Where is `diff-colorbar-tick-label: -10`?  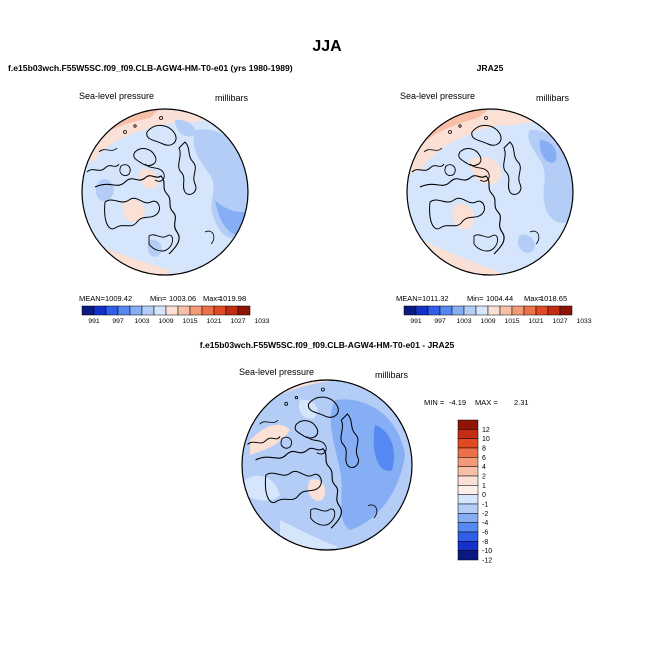
diff-colorbar-tick-label: -10 is located at coordinates (487, 551).